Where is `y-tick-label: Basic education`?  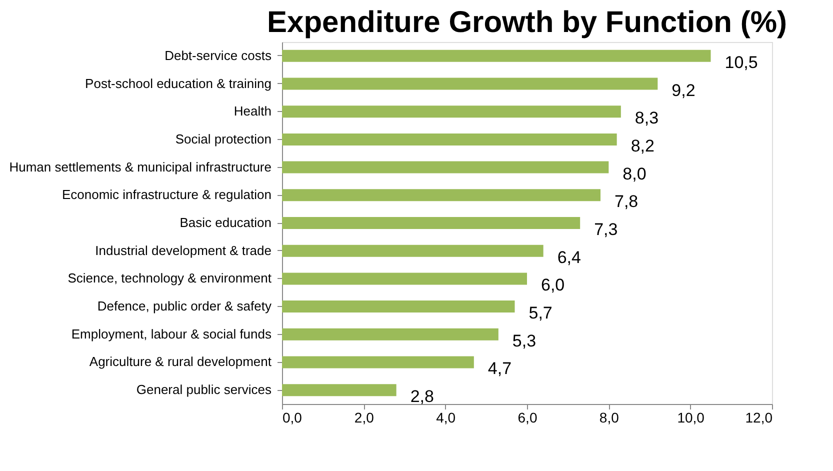
y-tick-label: Basic education is located at coordinates (226, 222).